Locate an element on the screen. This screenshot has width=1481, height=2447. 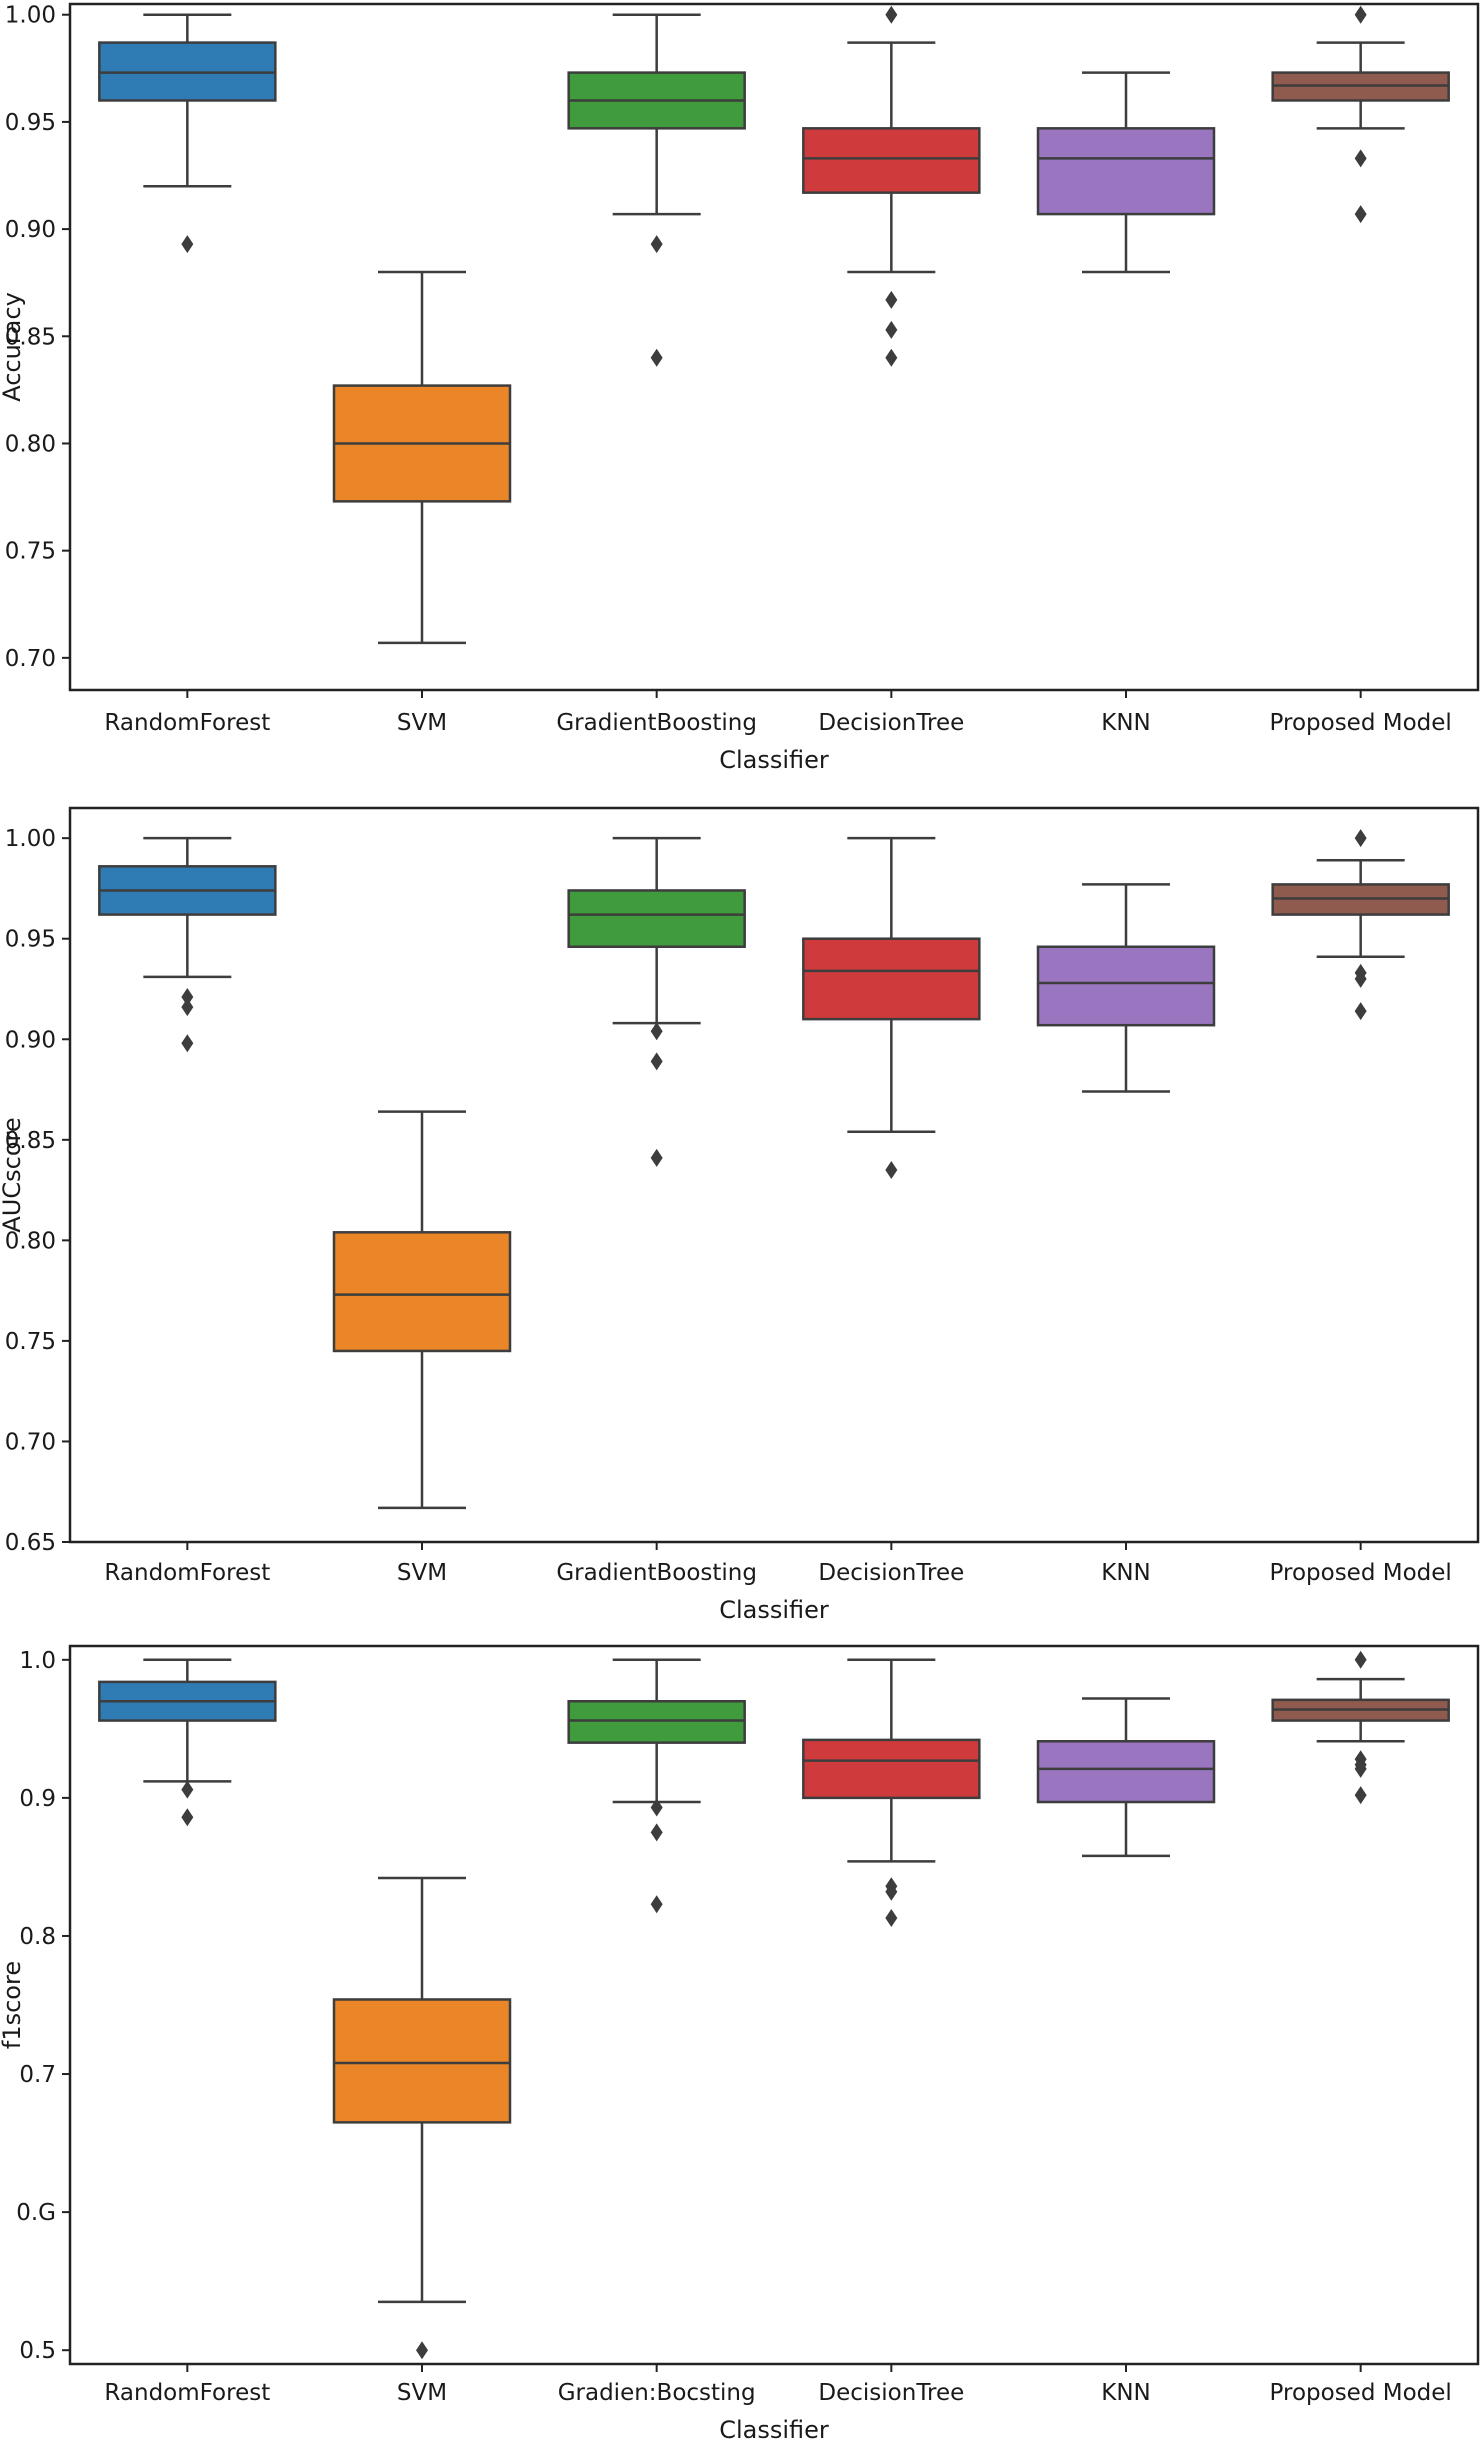
chart-1-ytick-label: 0.65 is located at coordinates (30, 1543).